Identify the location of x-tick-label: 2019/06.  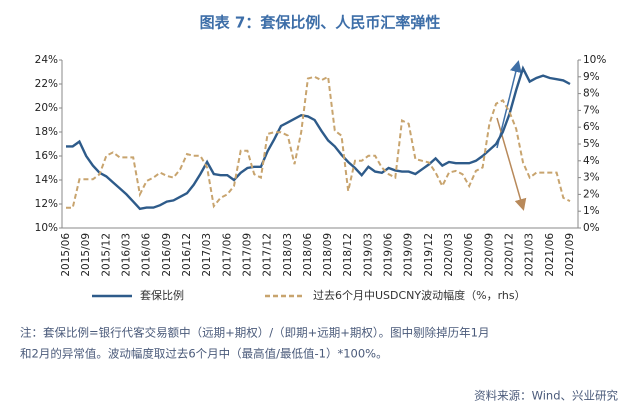
(389, 255).